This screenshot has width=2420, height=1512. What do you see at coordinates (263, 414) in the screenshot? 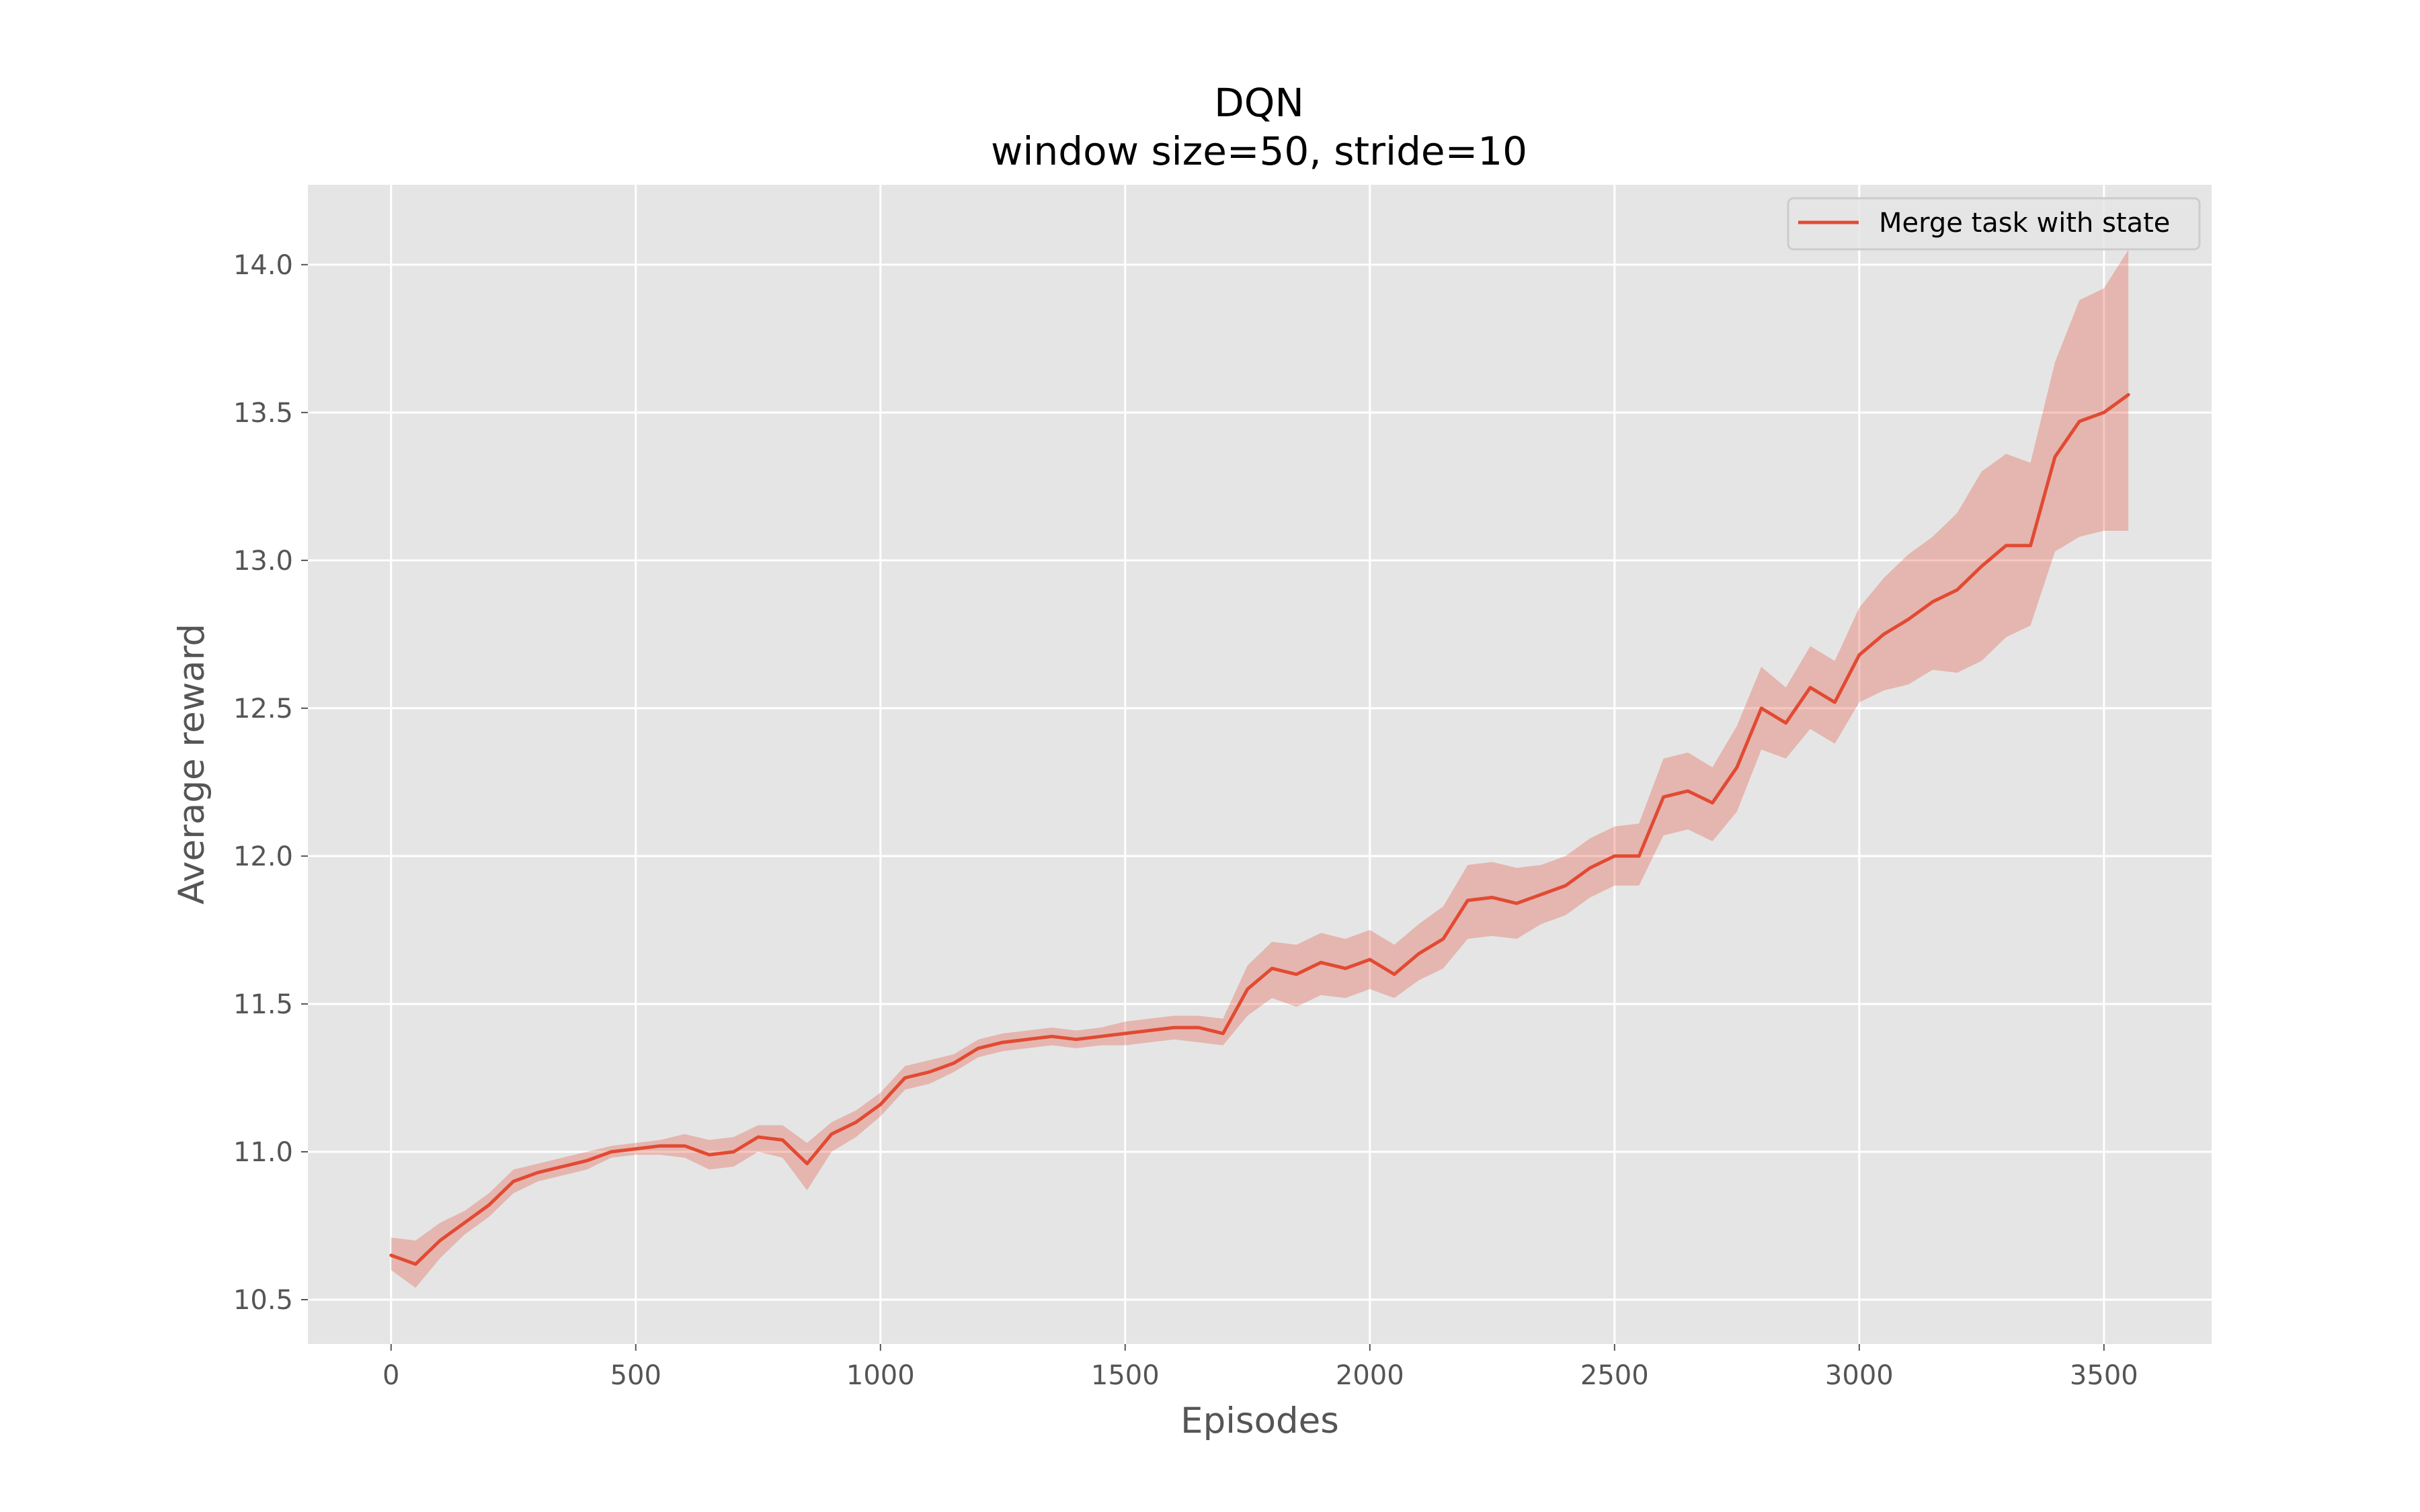
I see `y-tick-label: 13.5` at bounding box center [263, 414].